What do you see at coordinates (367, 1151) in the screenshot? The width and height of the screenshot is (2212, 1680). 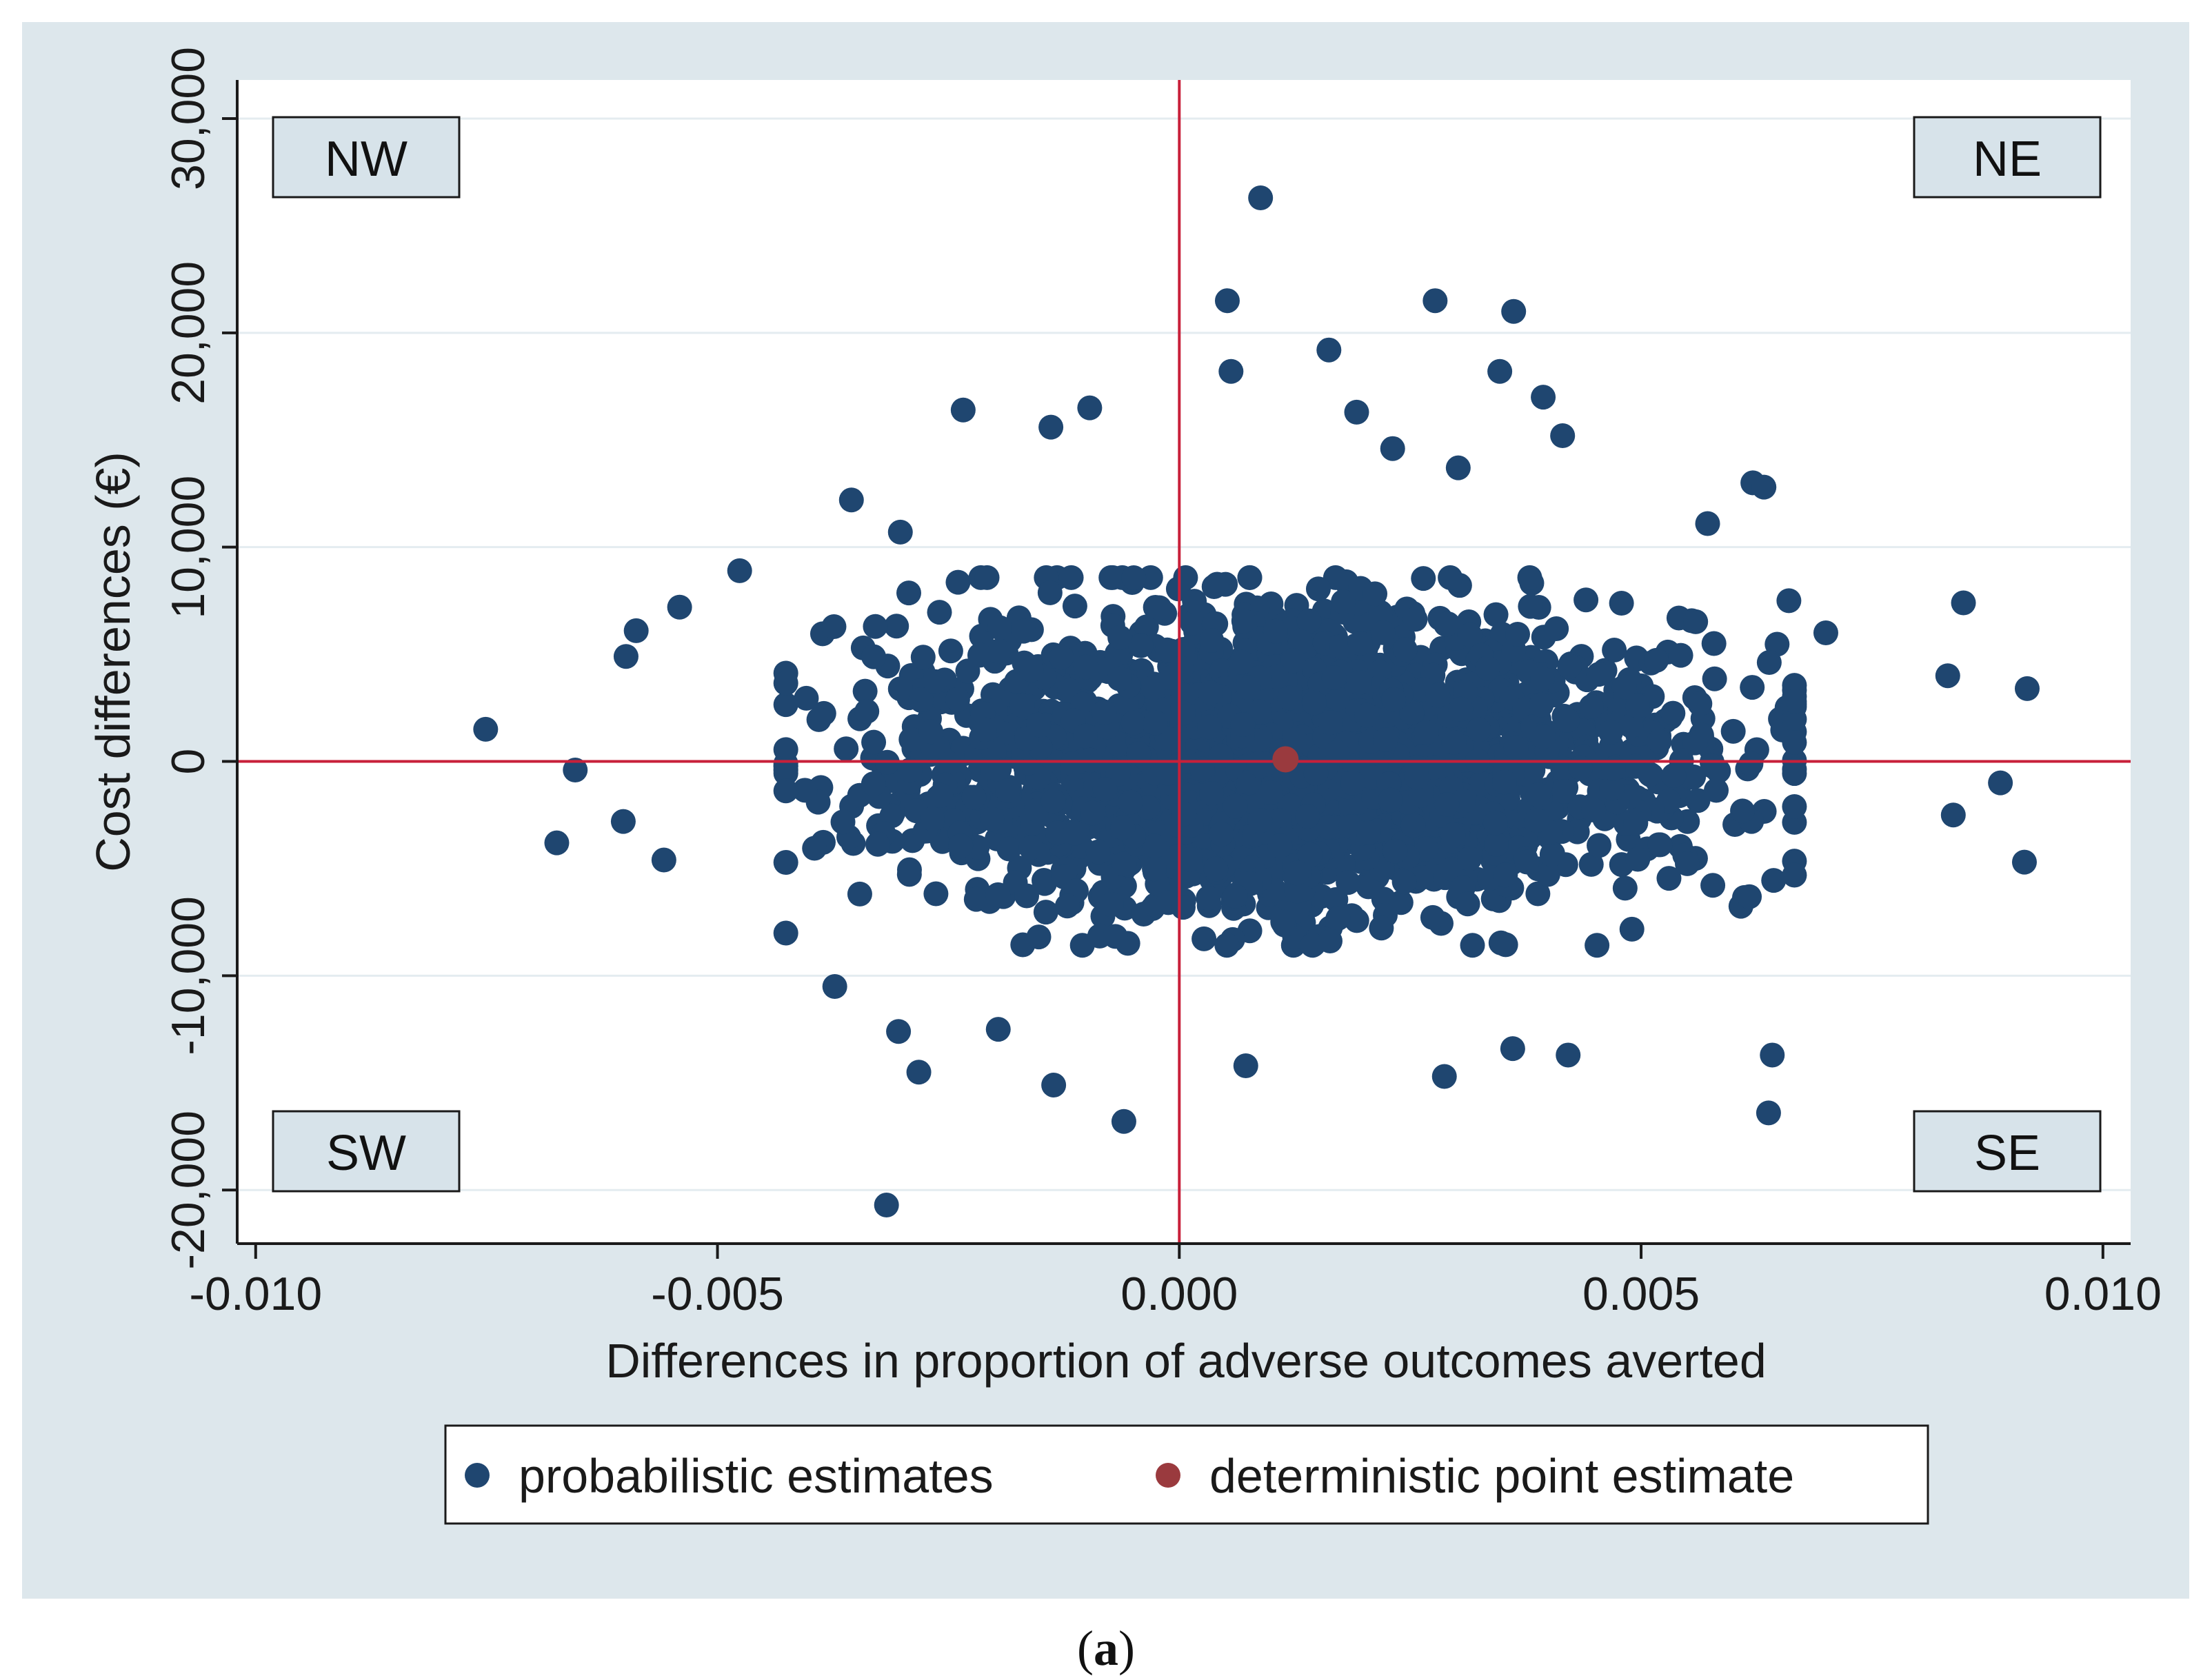 I see `quadrant-sw: SW` at bounding box center [367, 1151].